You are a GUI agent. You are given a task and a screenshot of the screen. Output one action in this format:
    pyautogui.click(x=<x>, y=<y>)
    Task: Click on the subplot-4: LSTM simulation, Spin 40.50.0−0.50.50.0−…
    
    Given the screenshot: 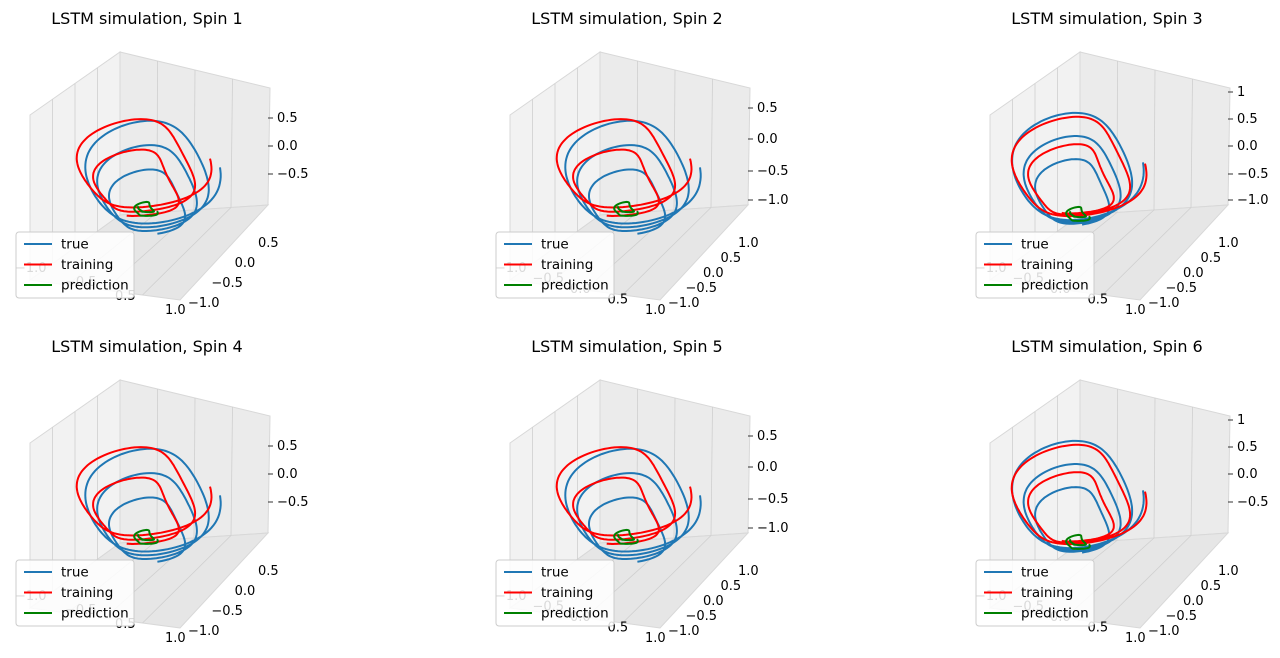 What is the action you would take?
    pyautogui.click(x=162, y=491)
    